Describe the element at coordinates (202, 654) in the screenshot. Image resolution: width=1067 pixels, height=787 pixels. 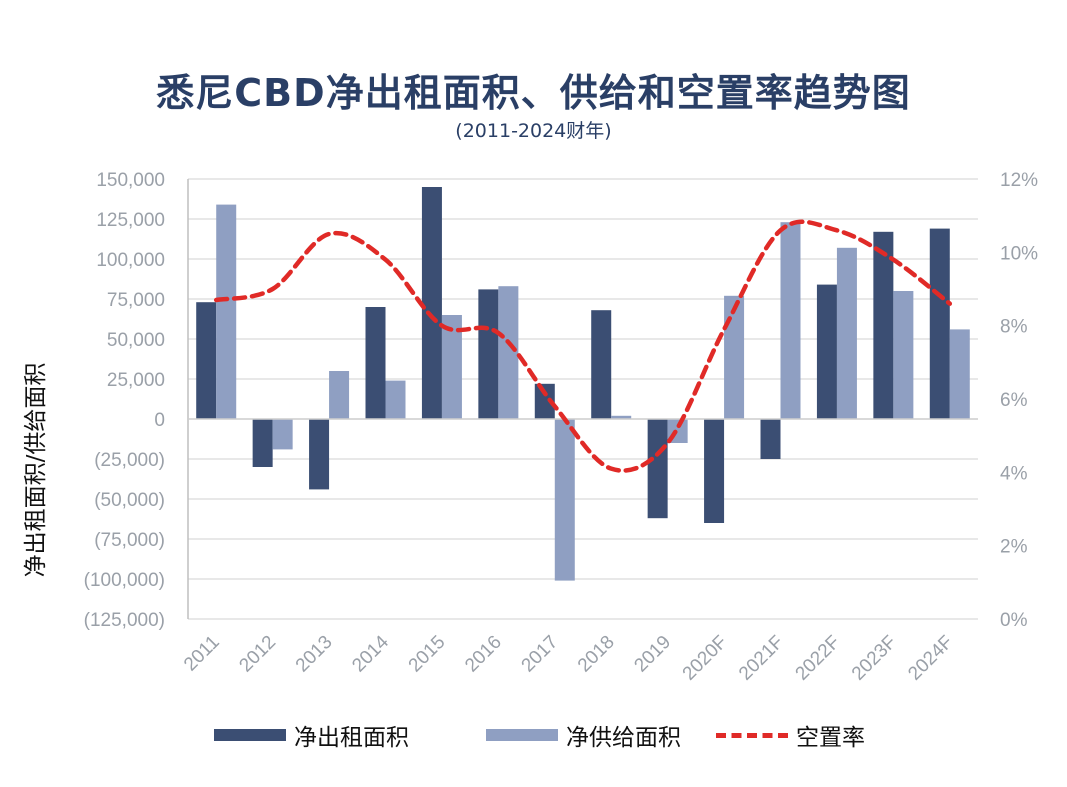
I see `x-tick-label: 2011` at that location.